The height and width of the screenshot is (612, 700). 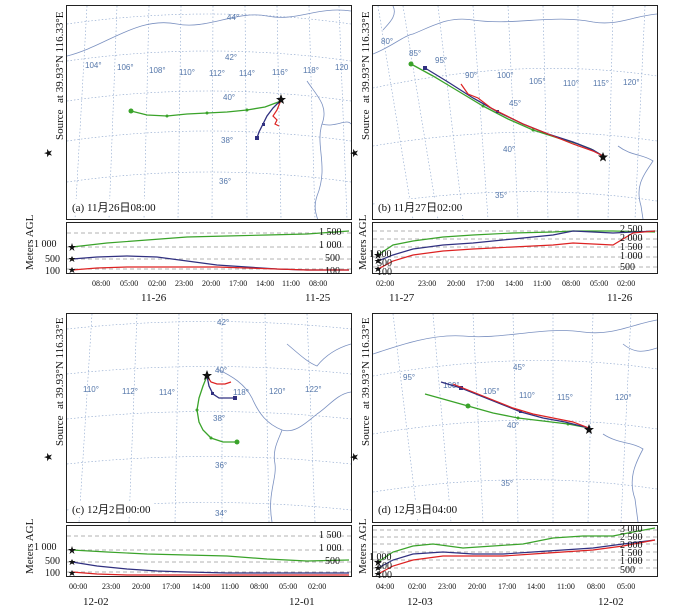 I want to click on lon-label: 104°, so click(x=93, y=65).